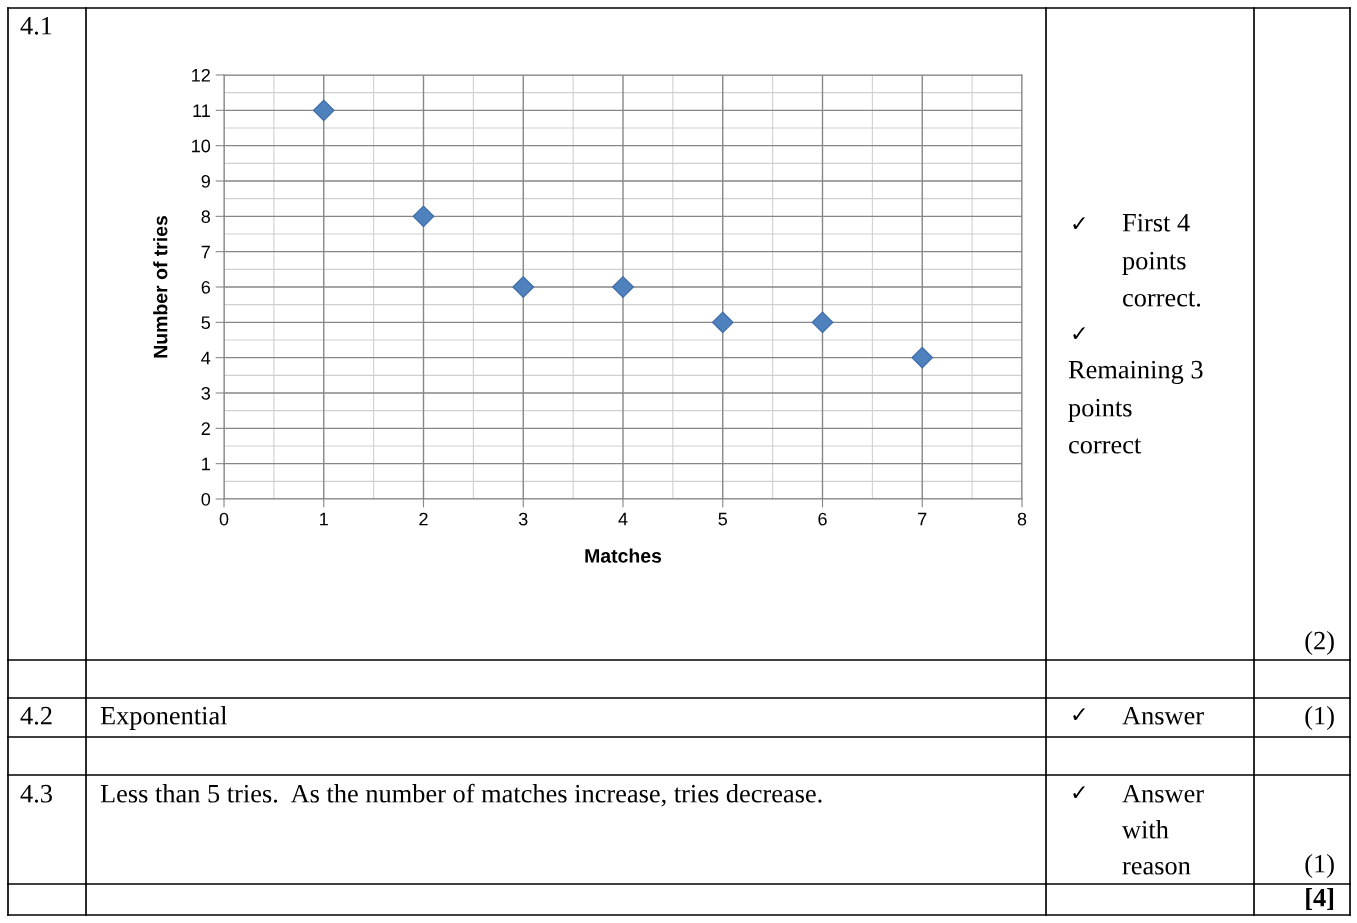  Describe the element at coordinates (1145, 829) in the screenshot. I see `text: with` at that location.